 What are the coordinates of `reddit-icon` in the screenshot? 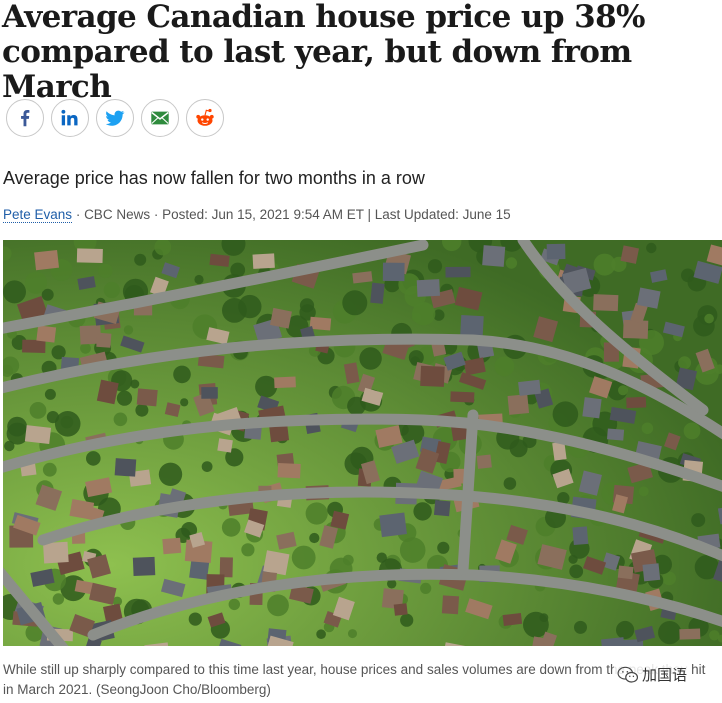 It's located at (205, 117).